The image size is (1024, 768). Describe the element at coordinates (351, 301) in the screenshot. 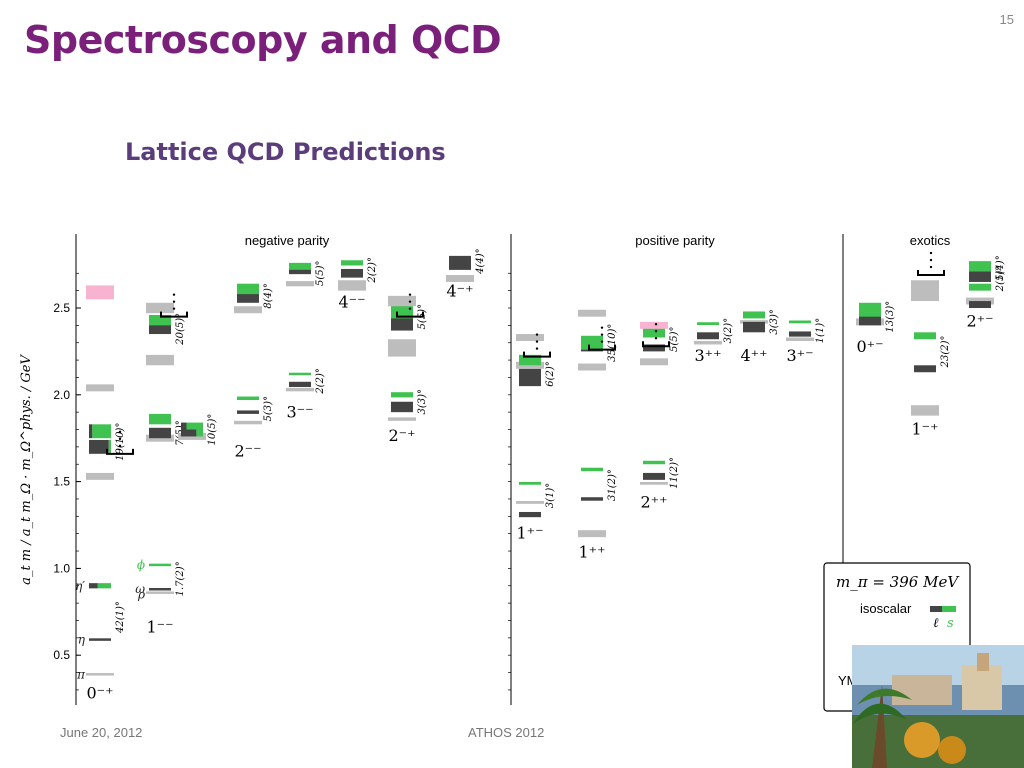

I see `jpc-label: 4⁻⁻` at that location.